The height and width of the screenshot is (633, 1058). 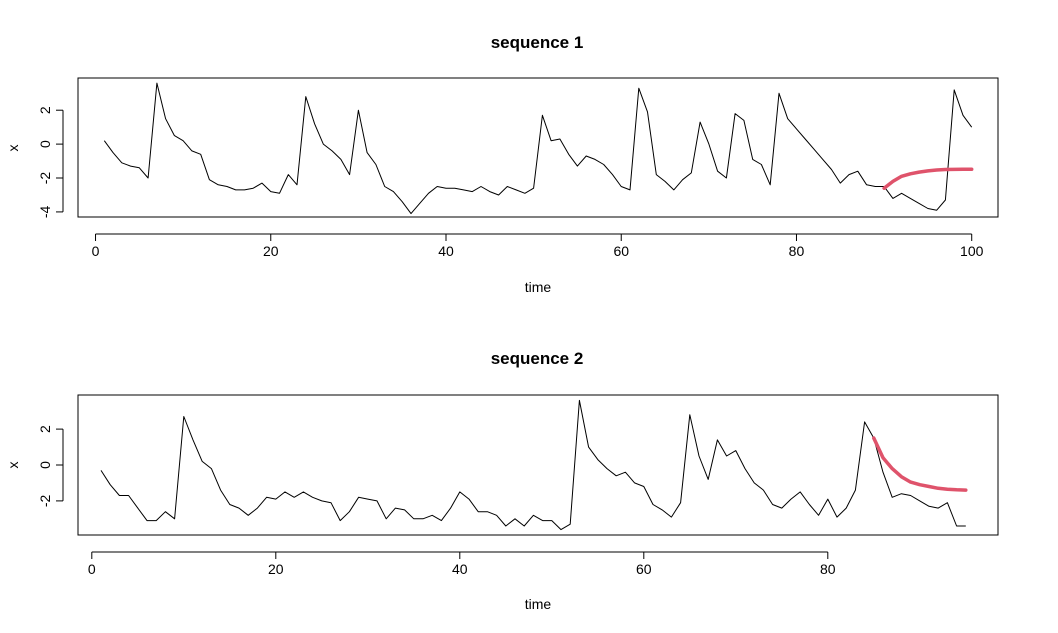 I want to click on x-axis-label-2: time, so click(x=538, y=604).